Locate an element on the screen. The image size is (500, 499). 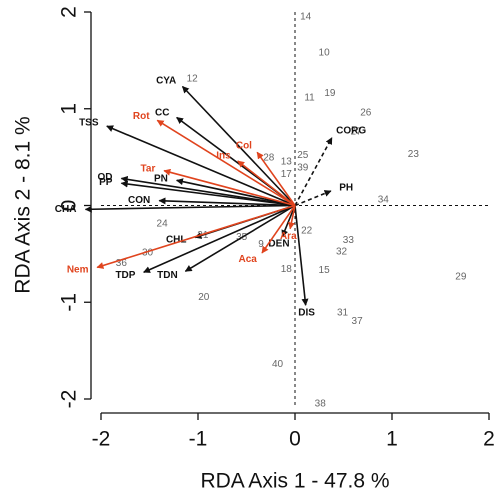
arrow-label: PN is located at coordinates (161, 178).